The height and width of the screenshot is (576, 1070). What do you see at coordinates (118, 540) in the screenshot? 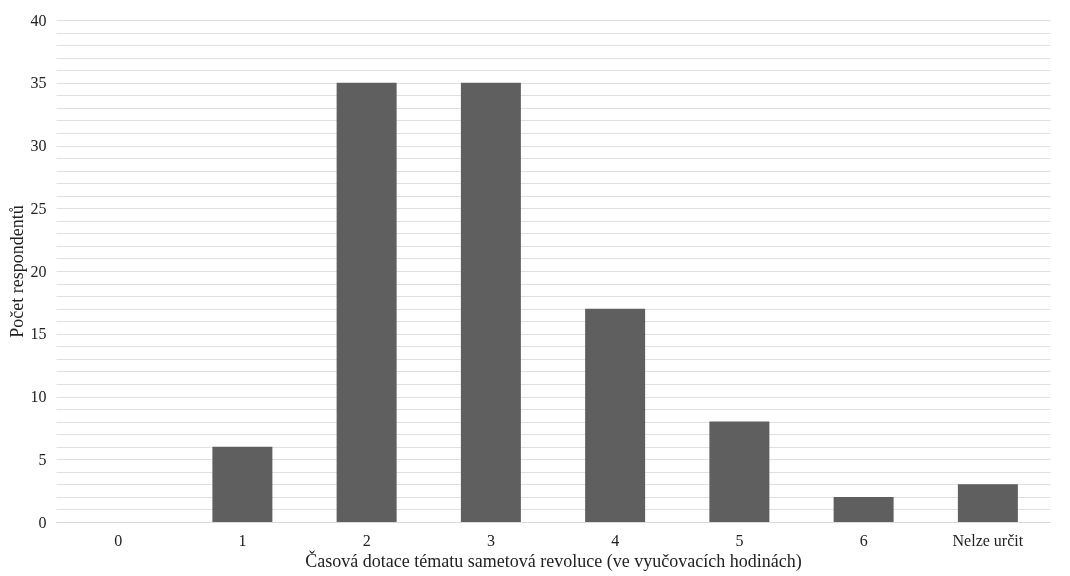
I see `x-tick-label: 0` at bounding box center [118, 540].